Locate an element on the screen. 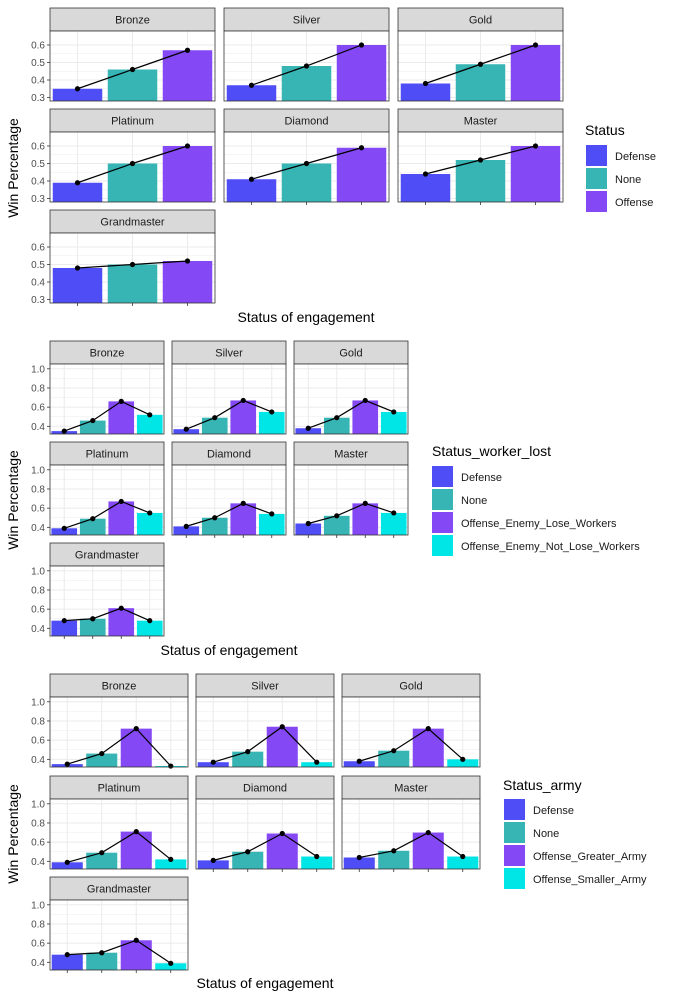  panel-background is located at coordinates (119, 834).